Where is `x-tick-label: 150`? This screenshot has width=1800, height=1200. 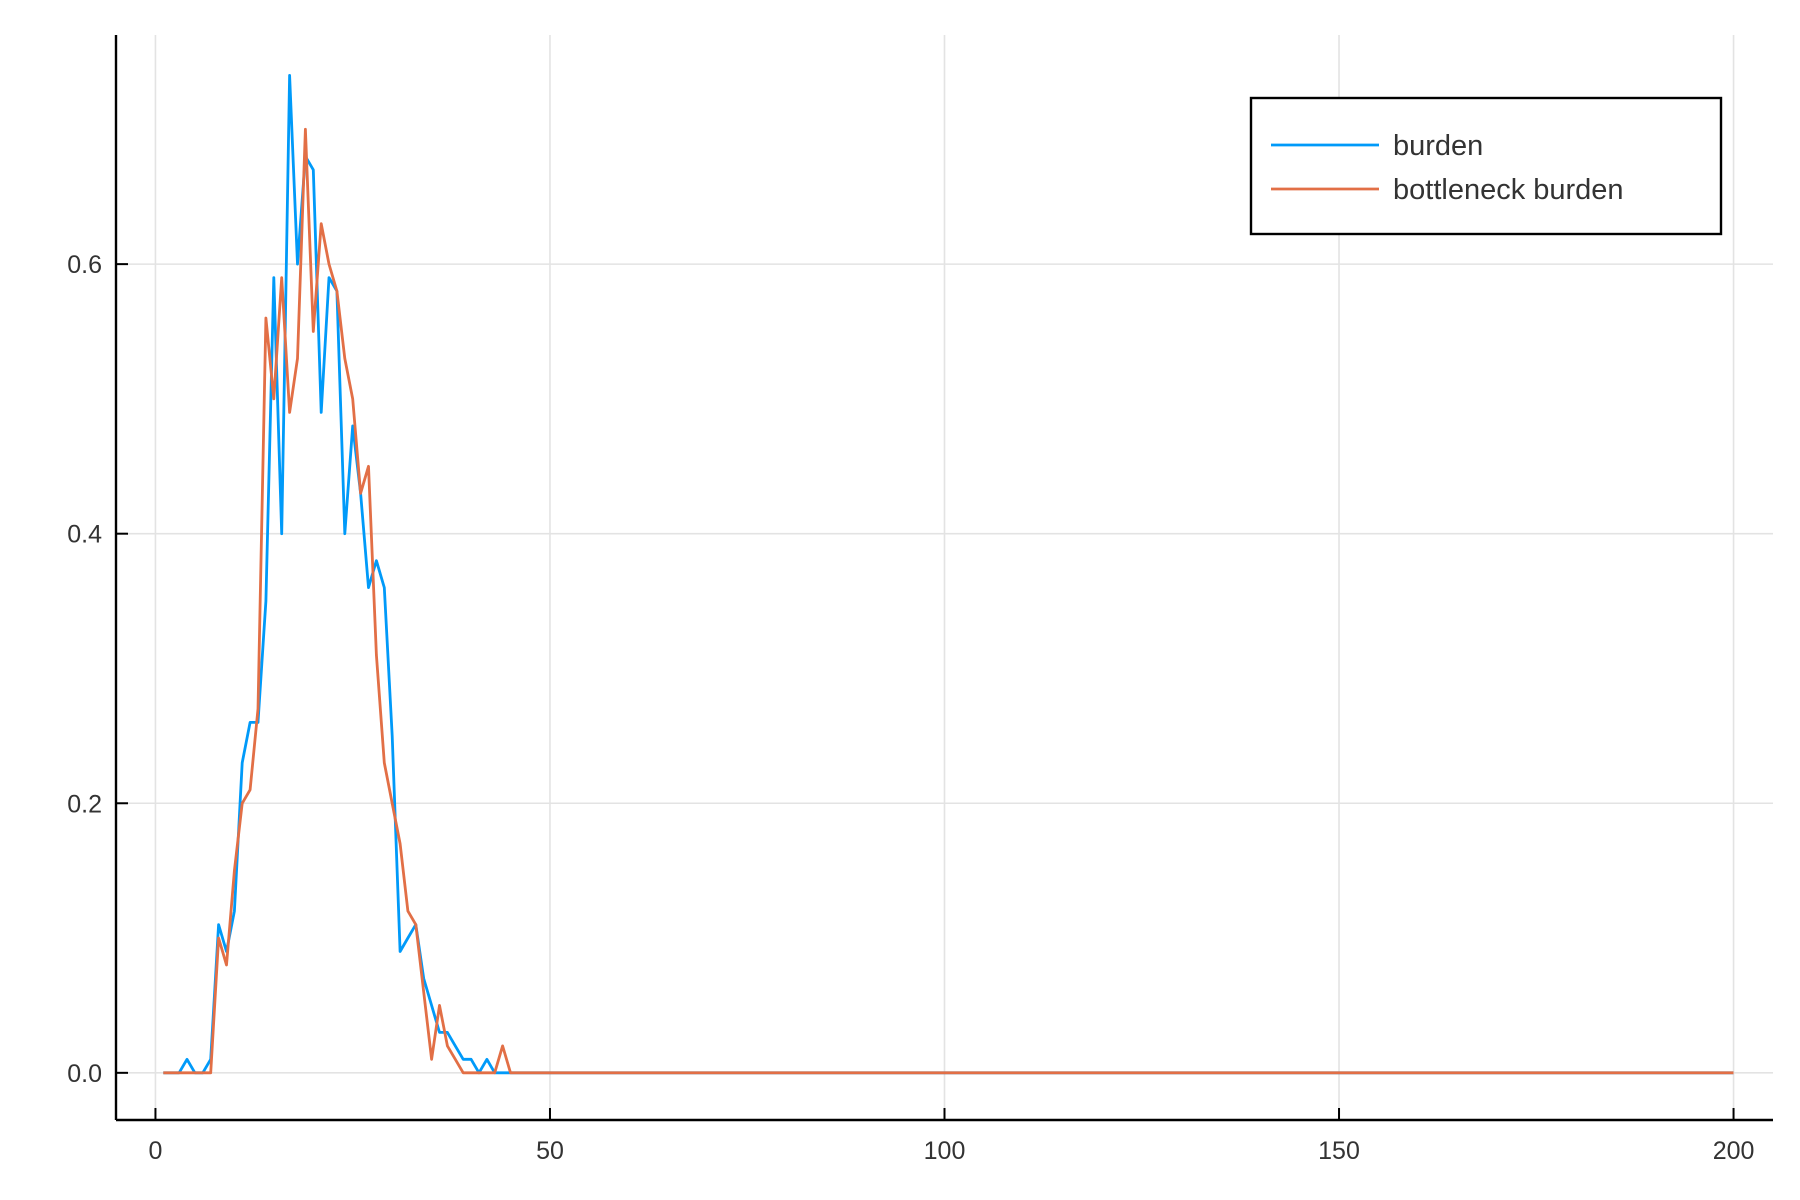
x-tick-label: 150 is located at coordinates (1339, 1151).